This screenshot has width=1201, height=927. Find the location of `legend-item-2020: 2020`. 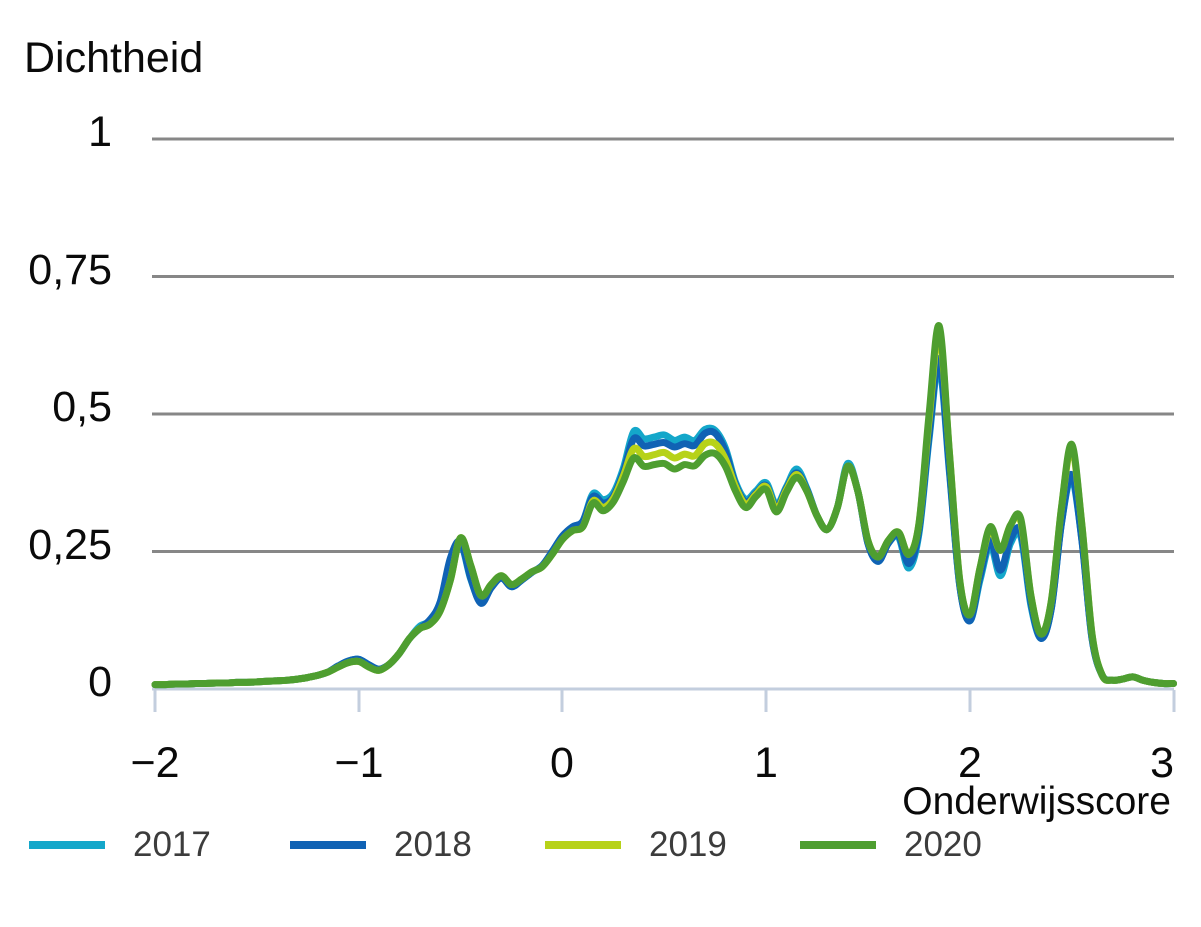

legend-item-2020: 2020 is located at coordinates (891, 845).